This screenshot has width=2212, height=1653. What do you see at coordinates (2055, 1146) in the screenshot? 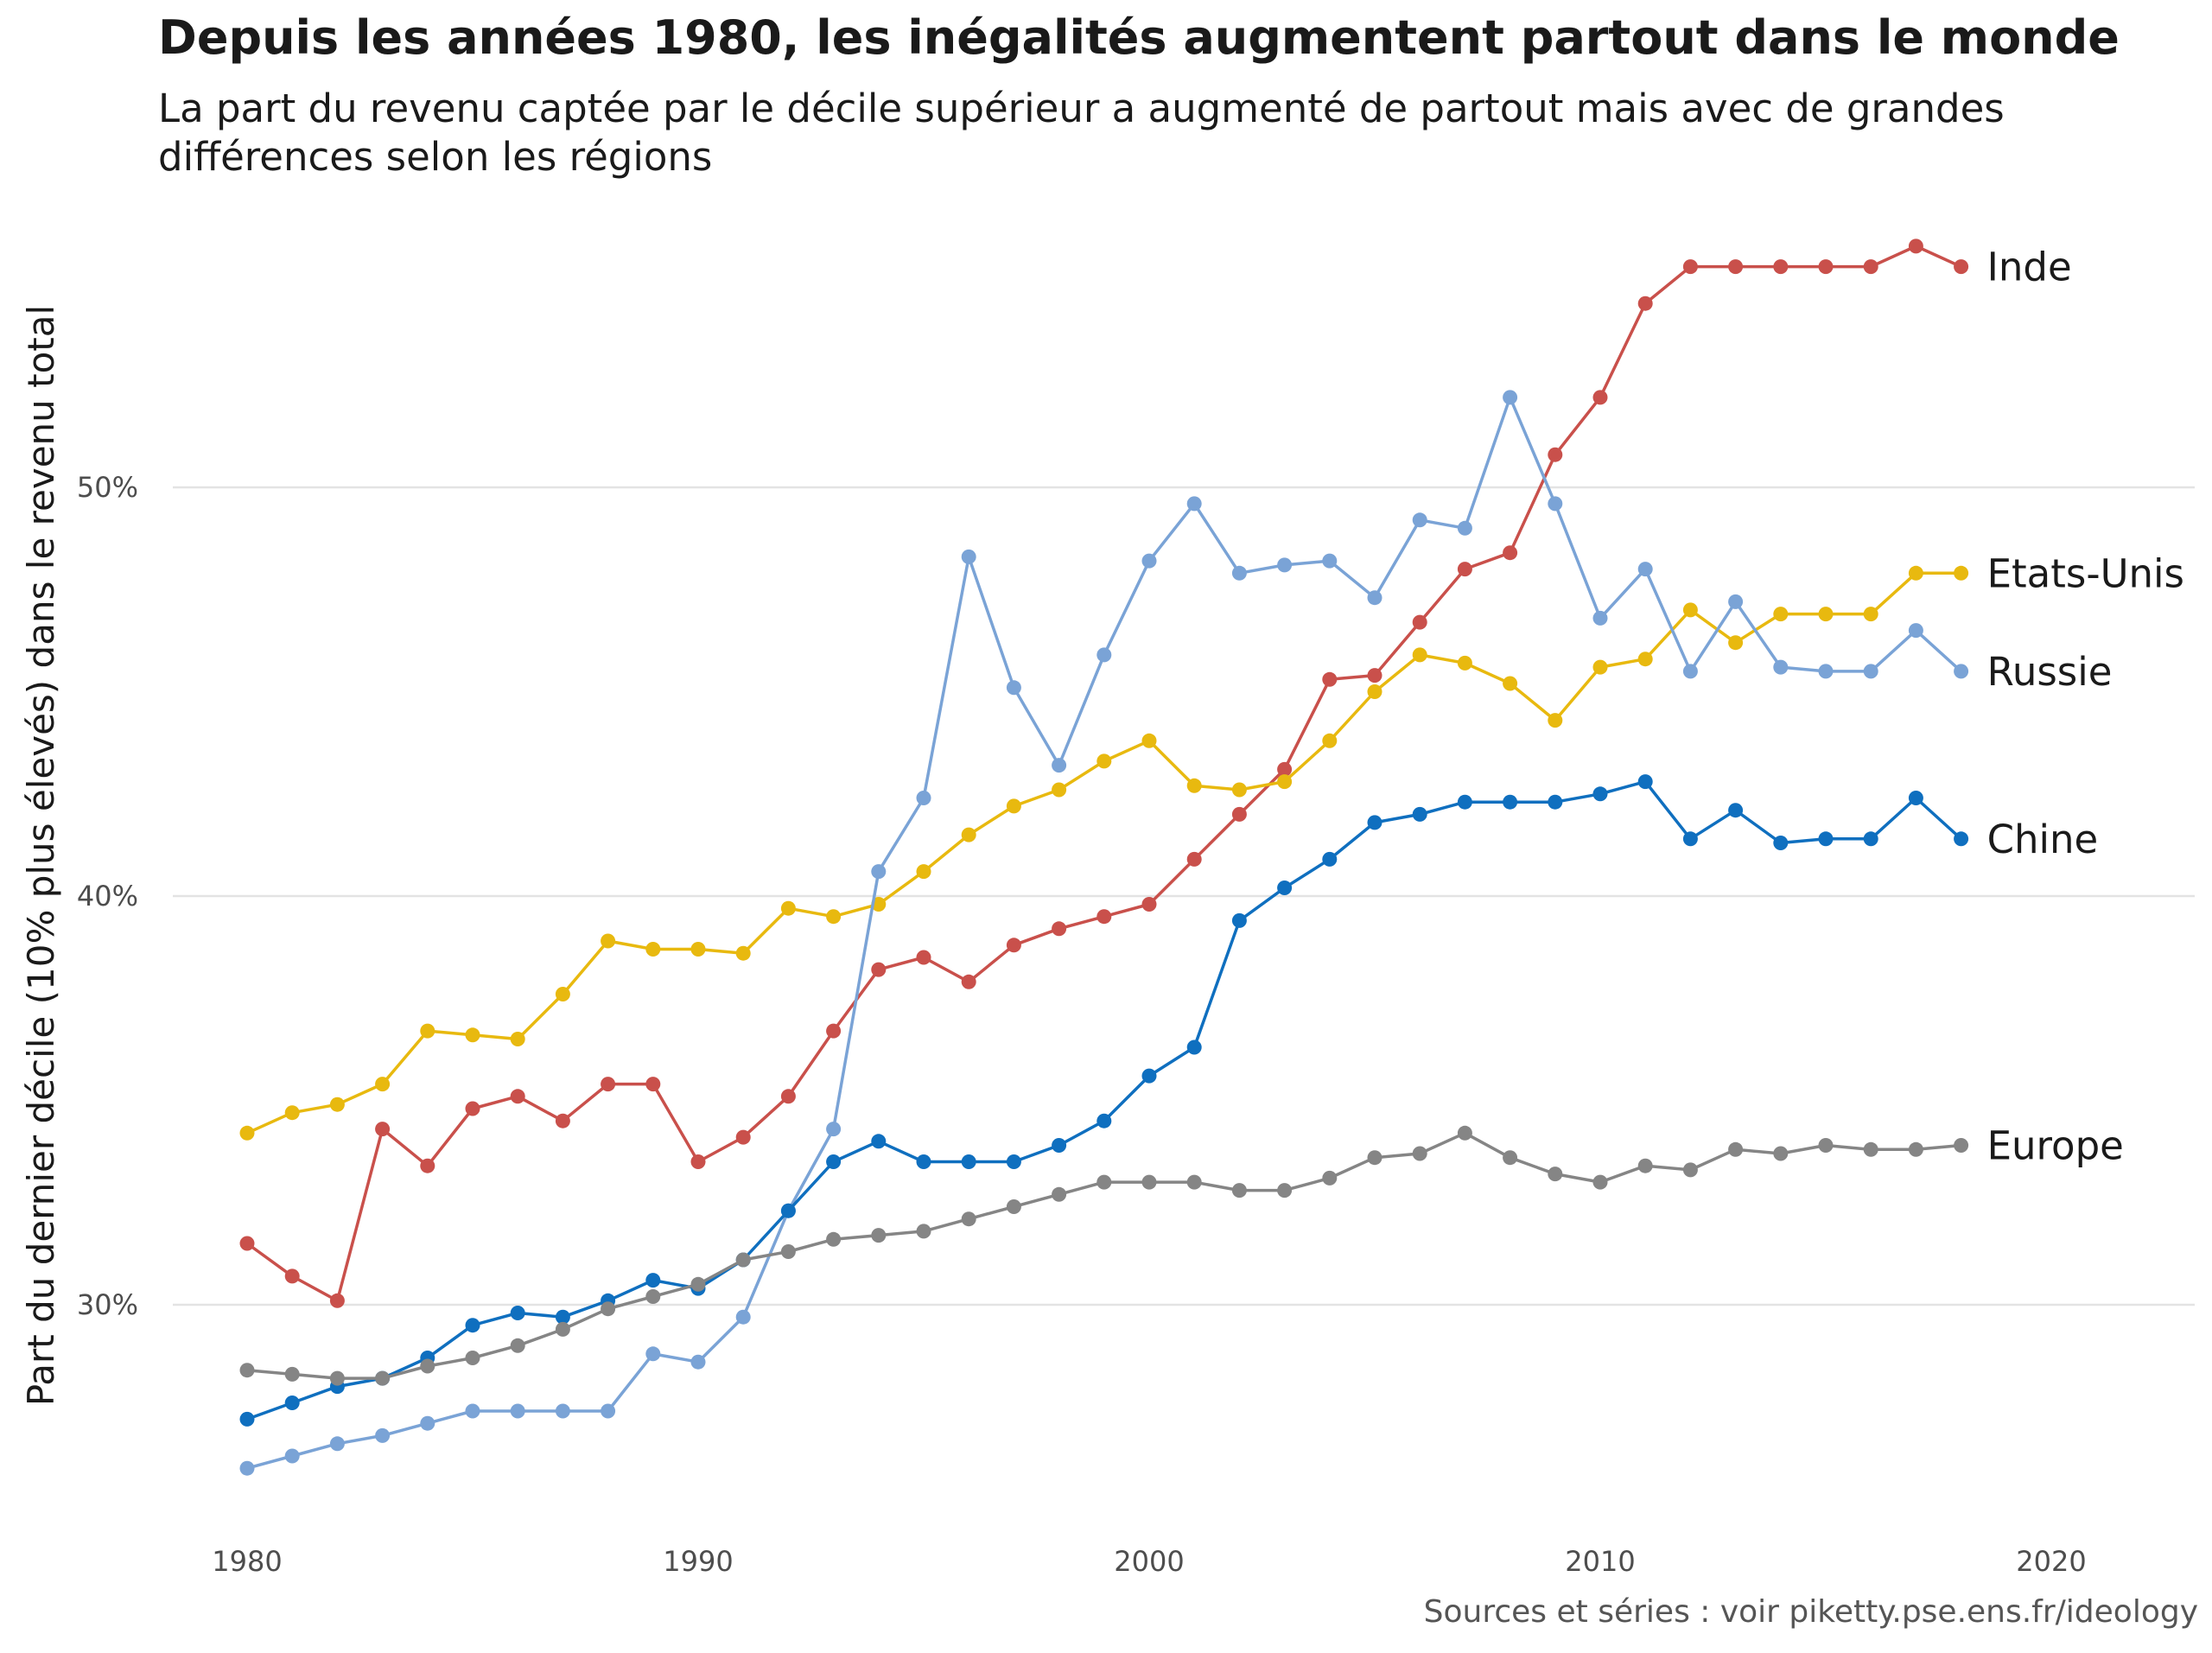
I see `series-label-europe: Europe` at bounding box center [2055, 1146].